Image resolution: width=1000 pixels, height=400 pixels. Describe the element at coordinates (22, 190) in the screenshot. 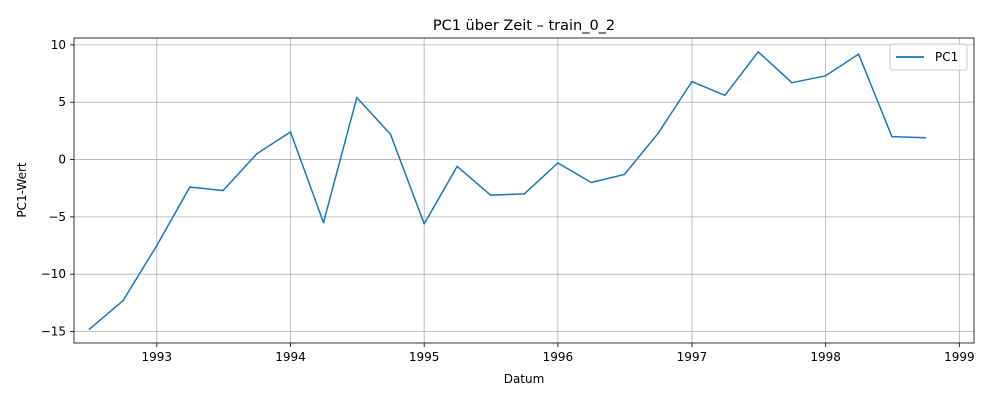

I see `y-axis-label: PC1-Wert` at that location.